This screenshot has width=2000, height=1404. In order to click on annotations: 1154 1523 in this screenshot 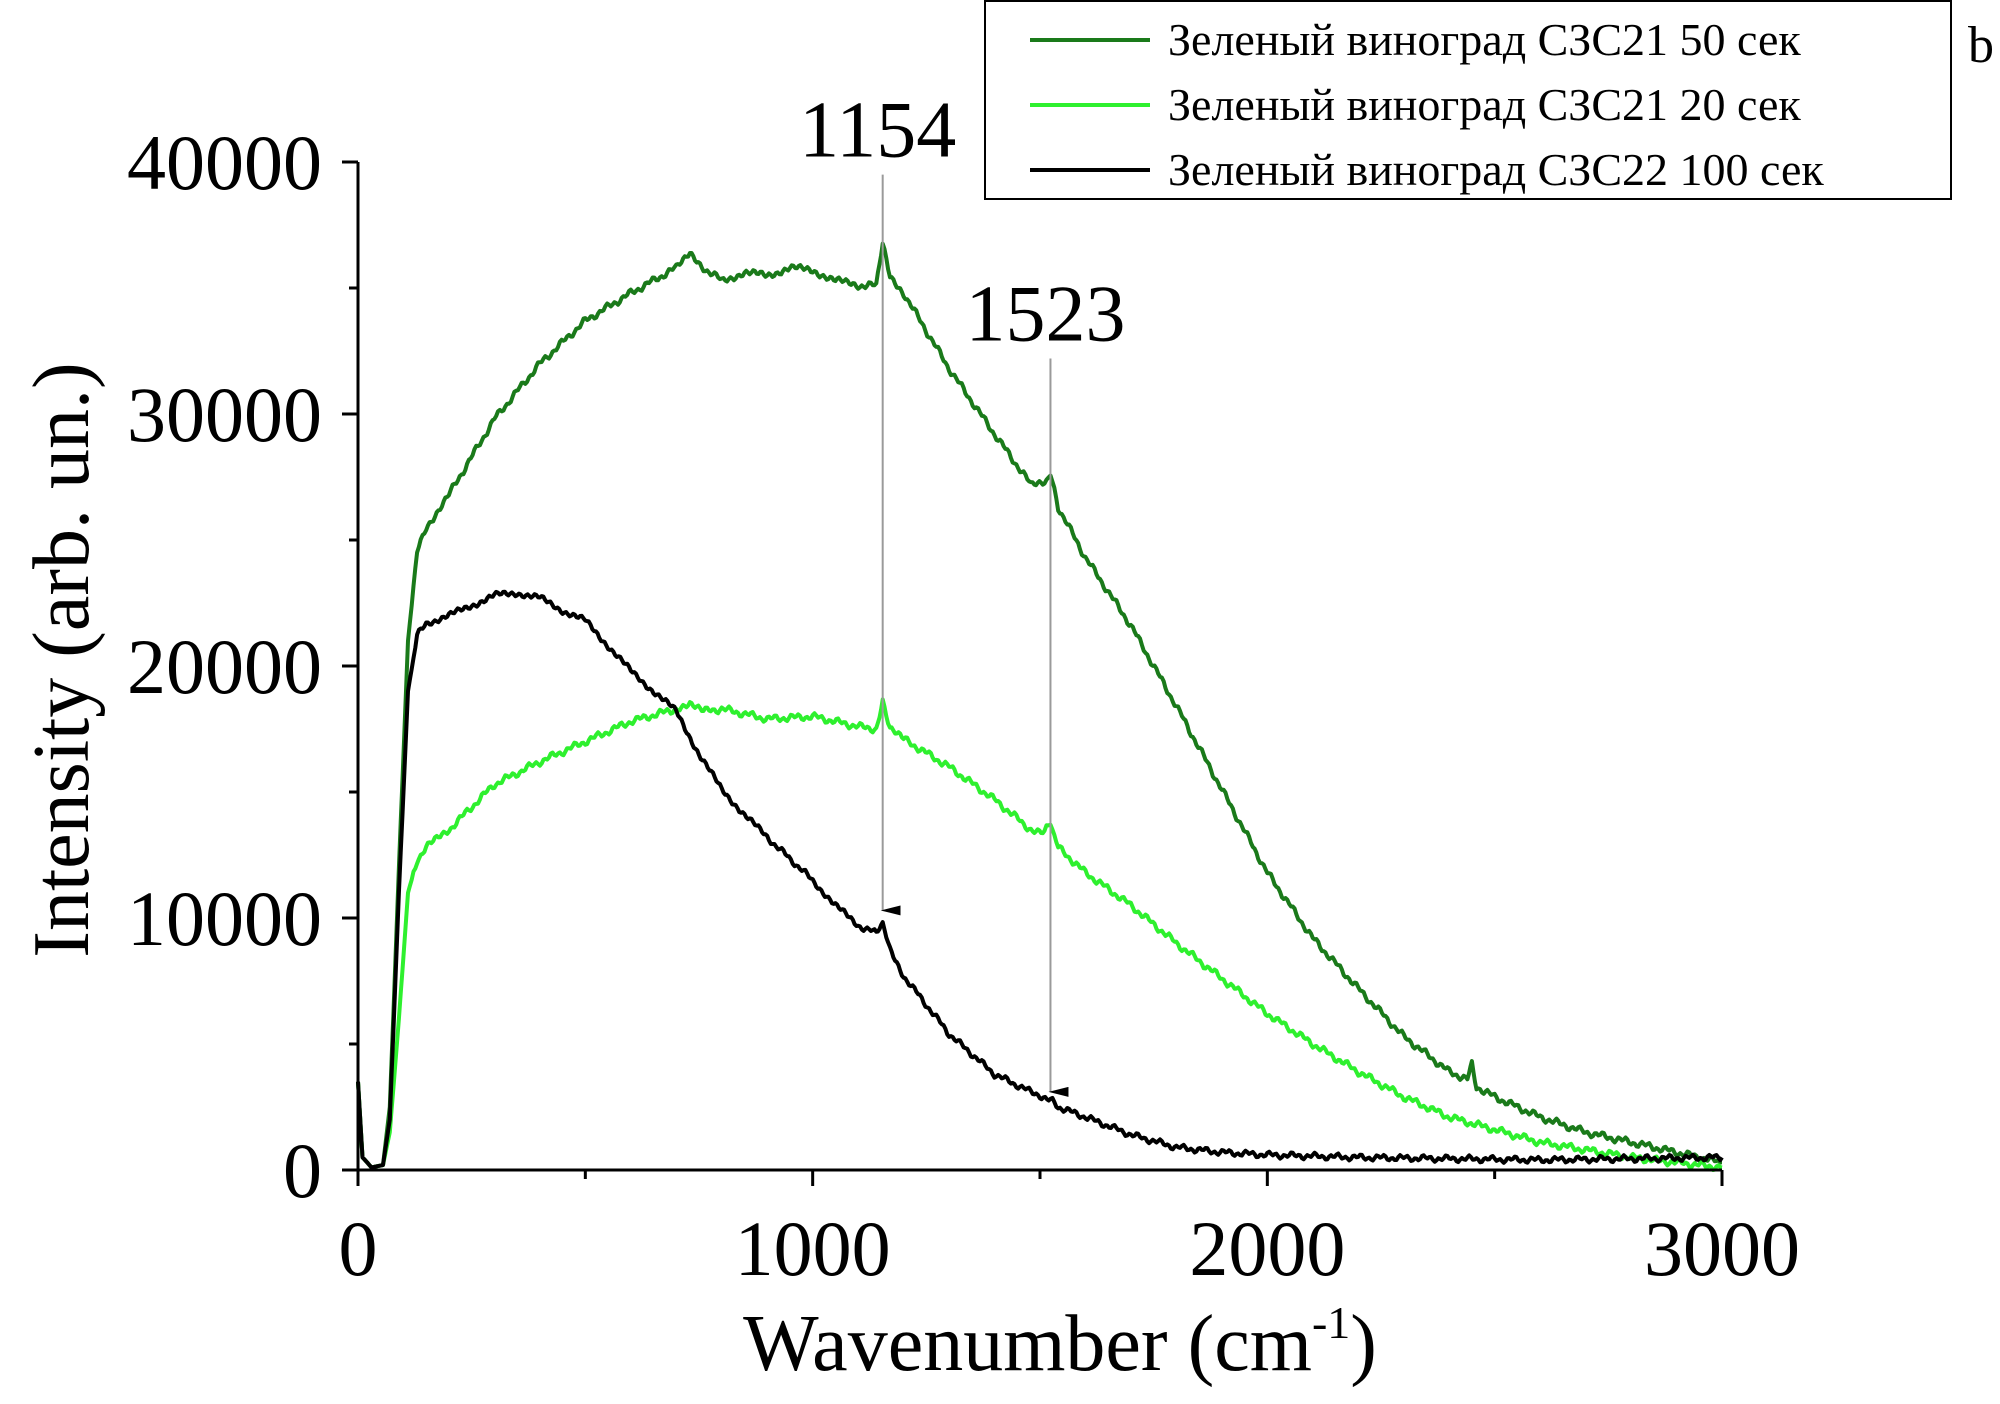, I will do `click(962, 592)`.